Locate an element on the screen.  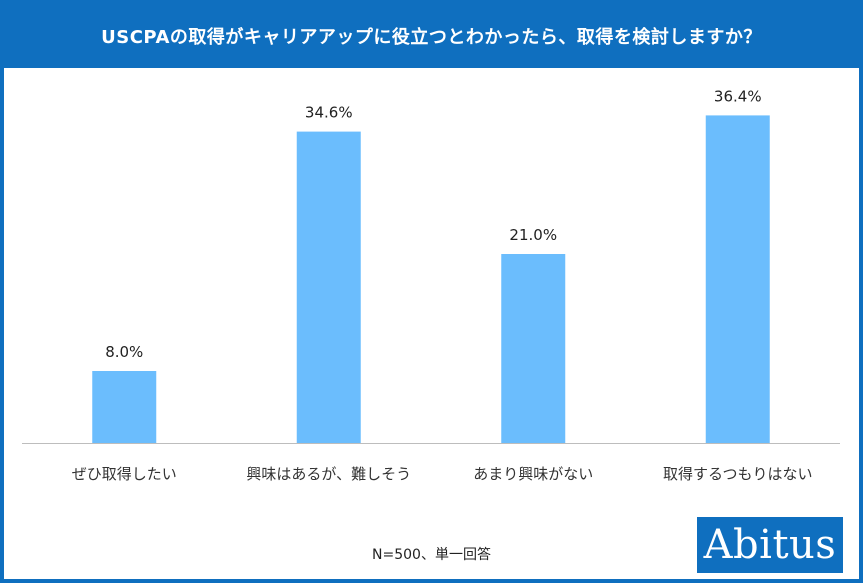
category-label-3: あまり興味がない is located at coordinates (533, 474).